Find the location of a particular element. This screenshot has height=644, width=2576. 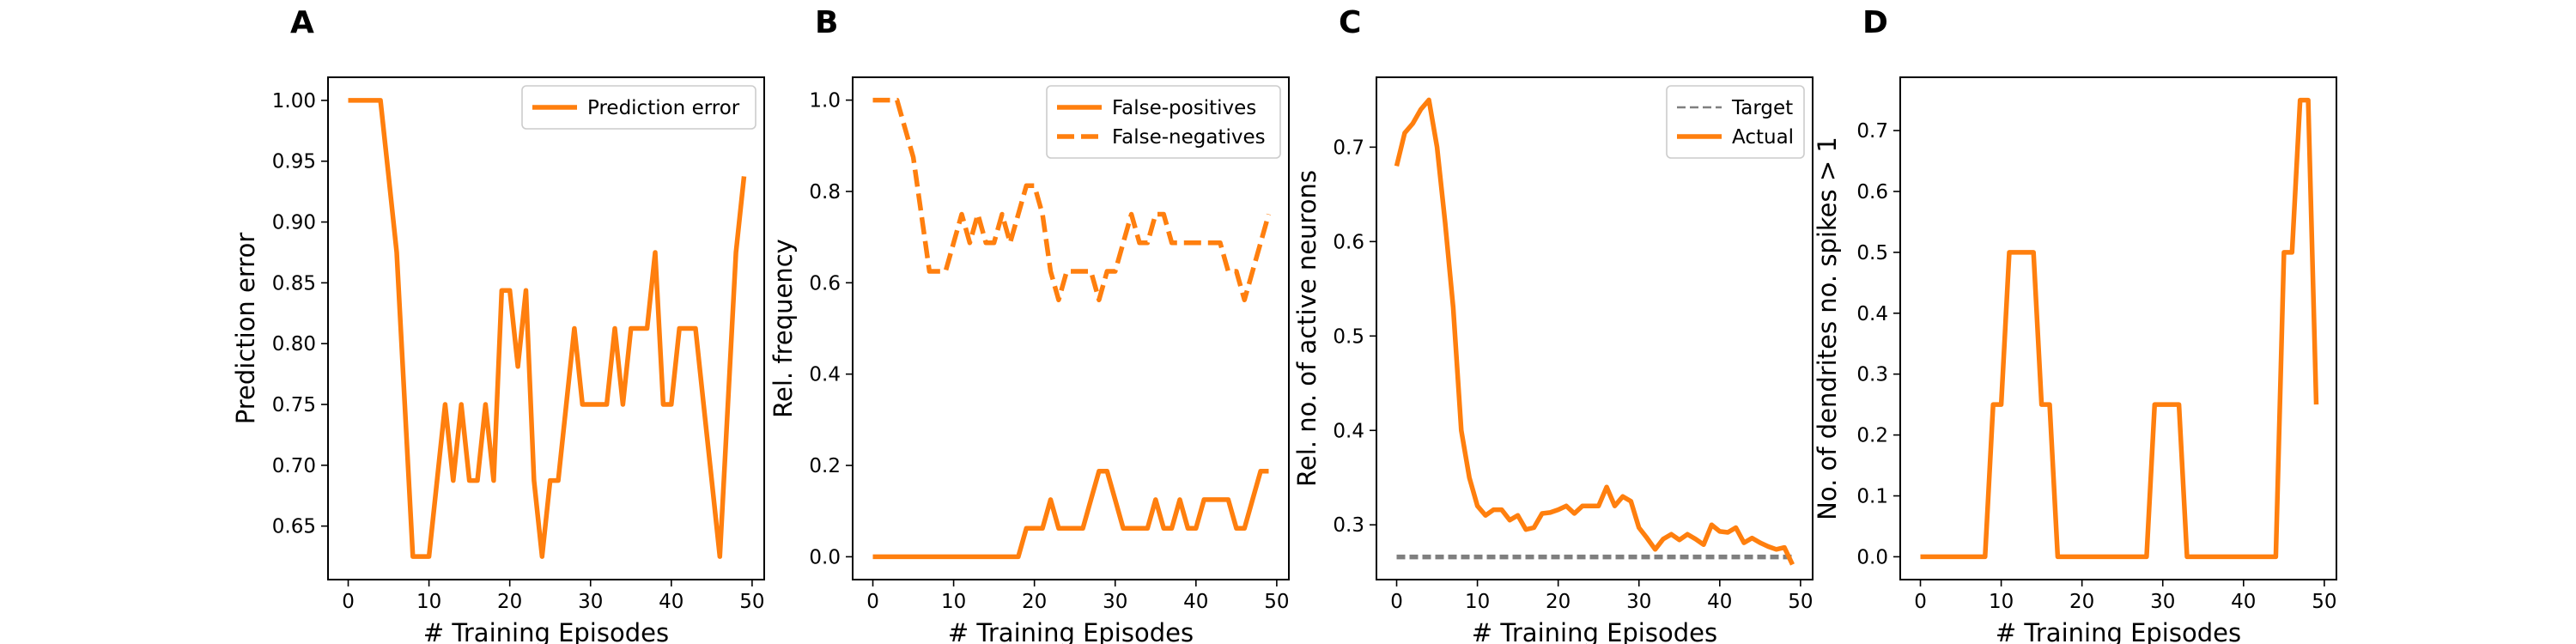

series-line-false-positives is located at coordinates (1071, 514).